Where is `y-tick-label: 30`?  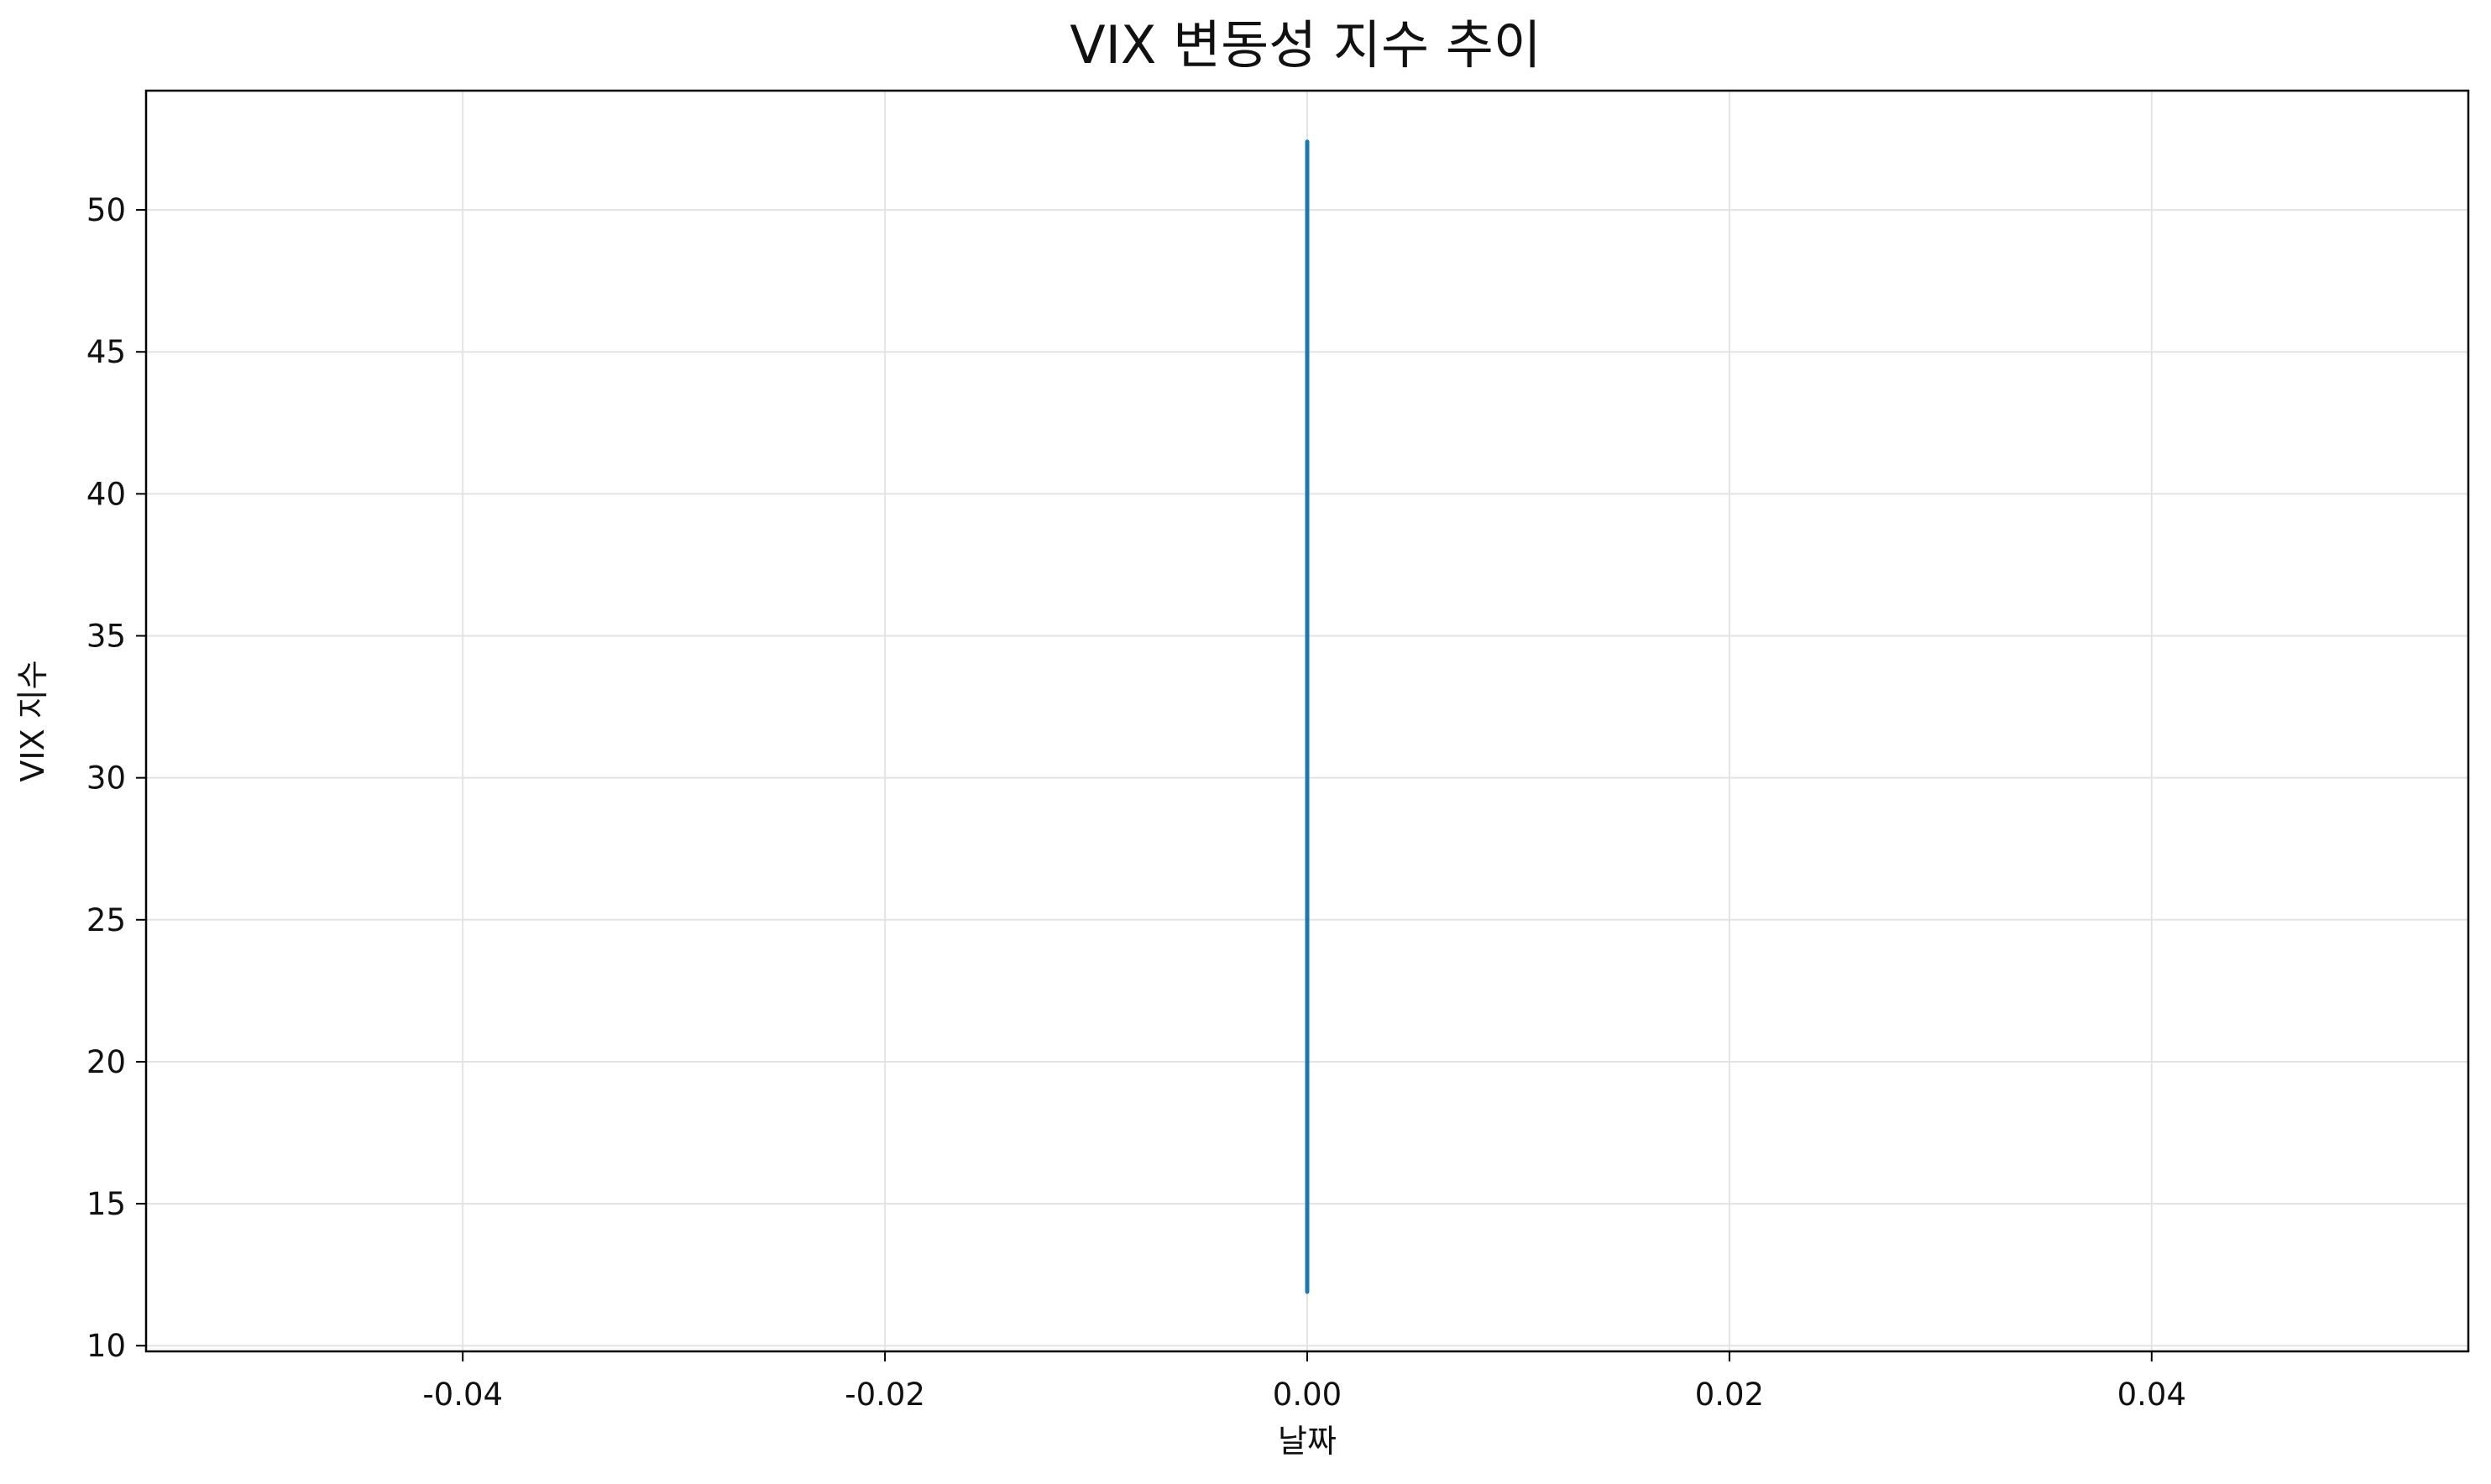 y-tick-label: 30 is located at coordinates (106, 778).